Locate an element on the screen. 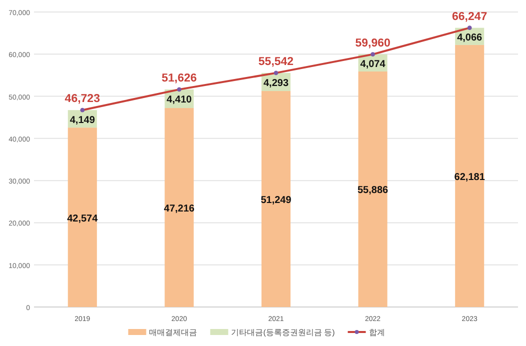  data-label: 55,542 is located at coordinates (276, 62).